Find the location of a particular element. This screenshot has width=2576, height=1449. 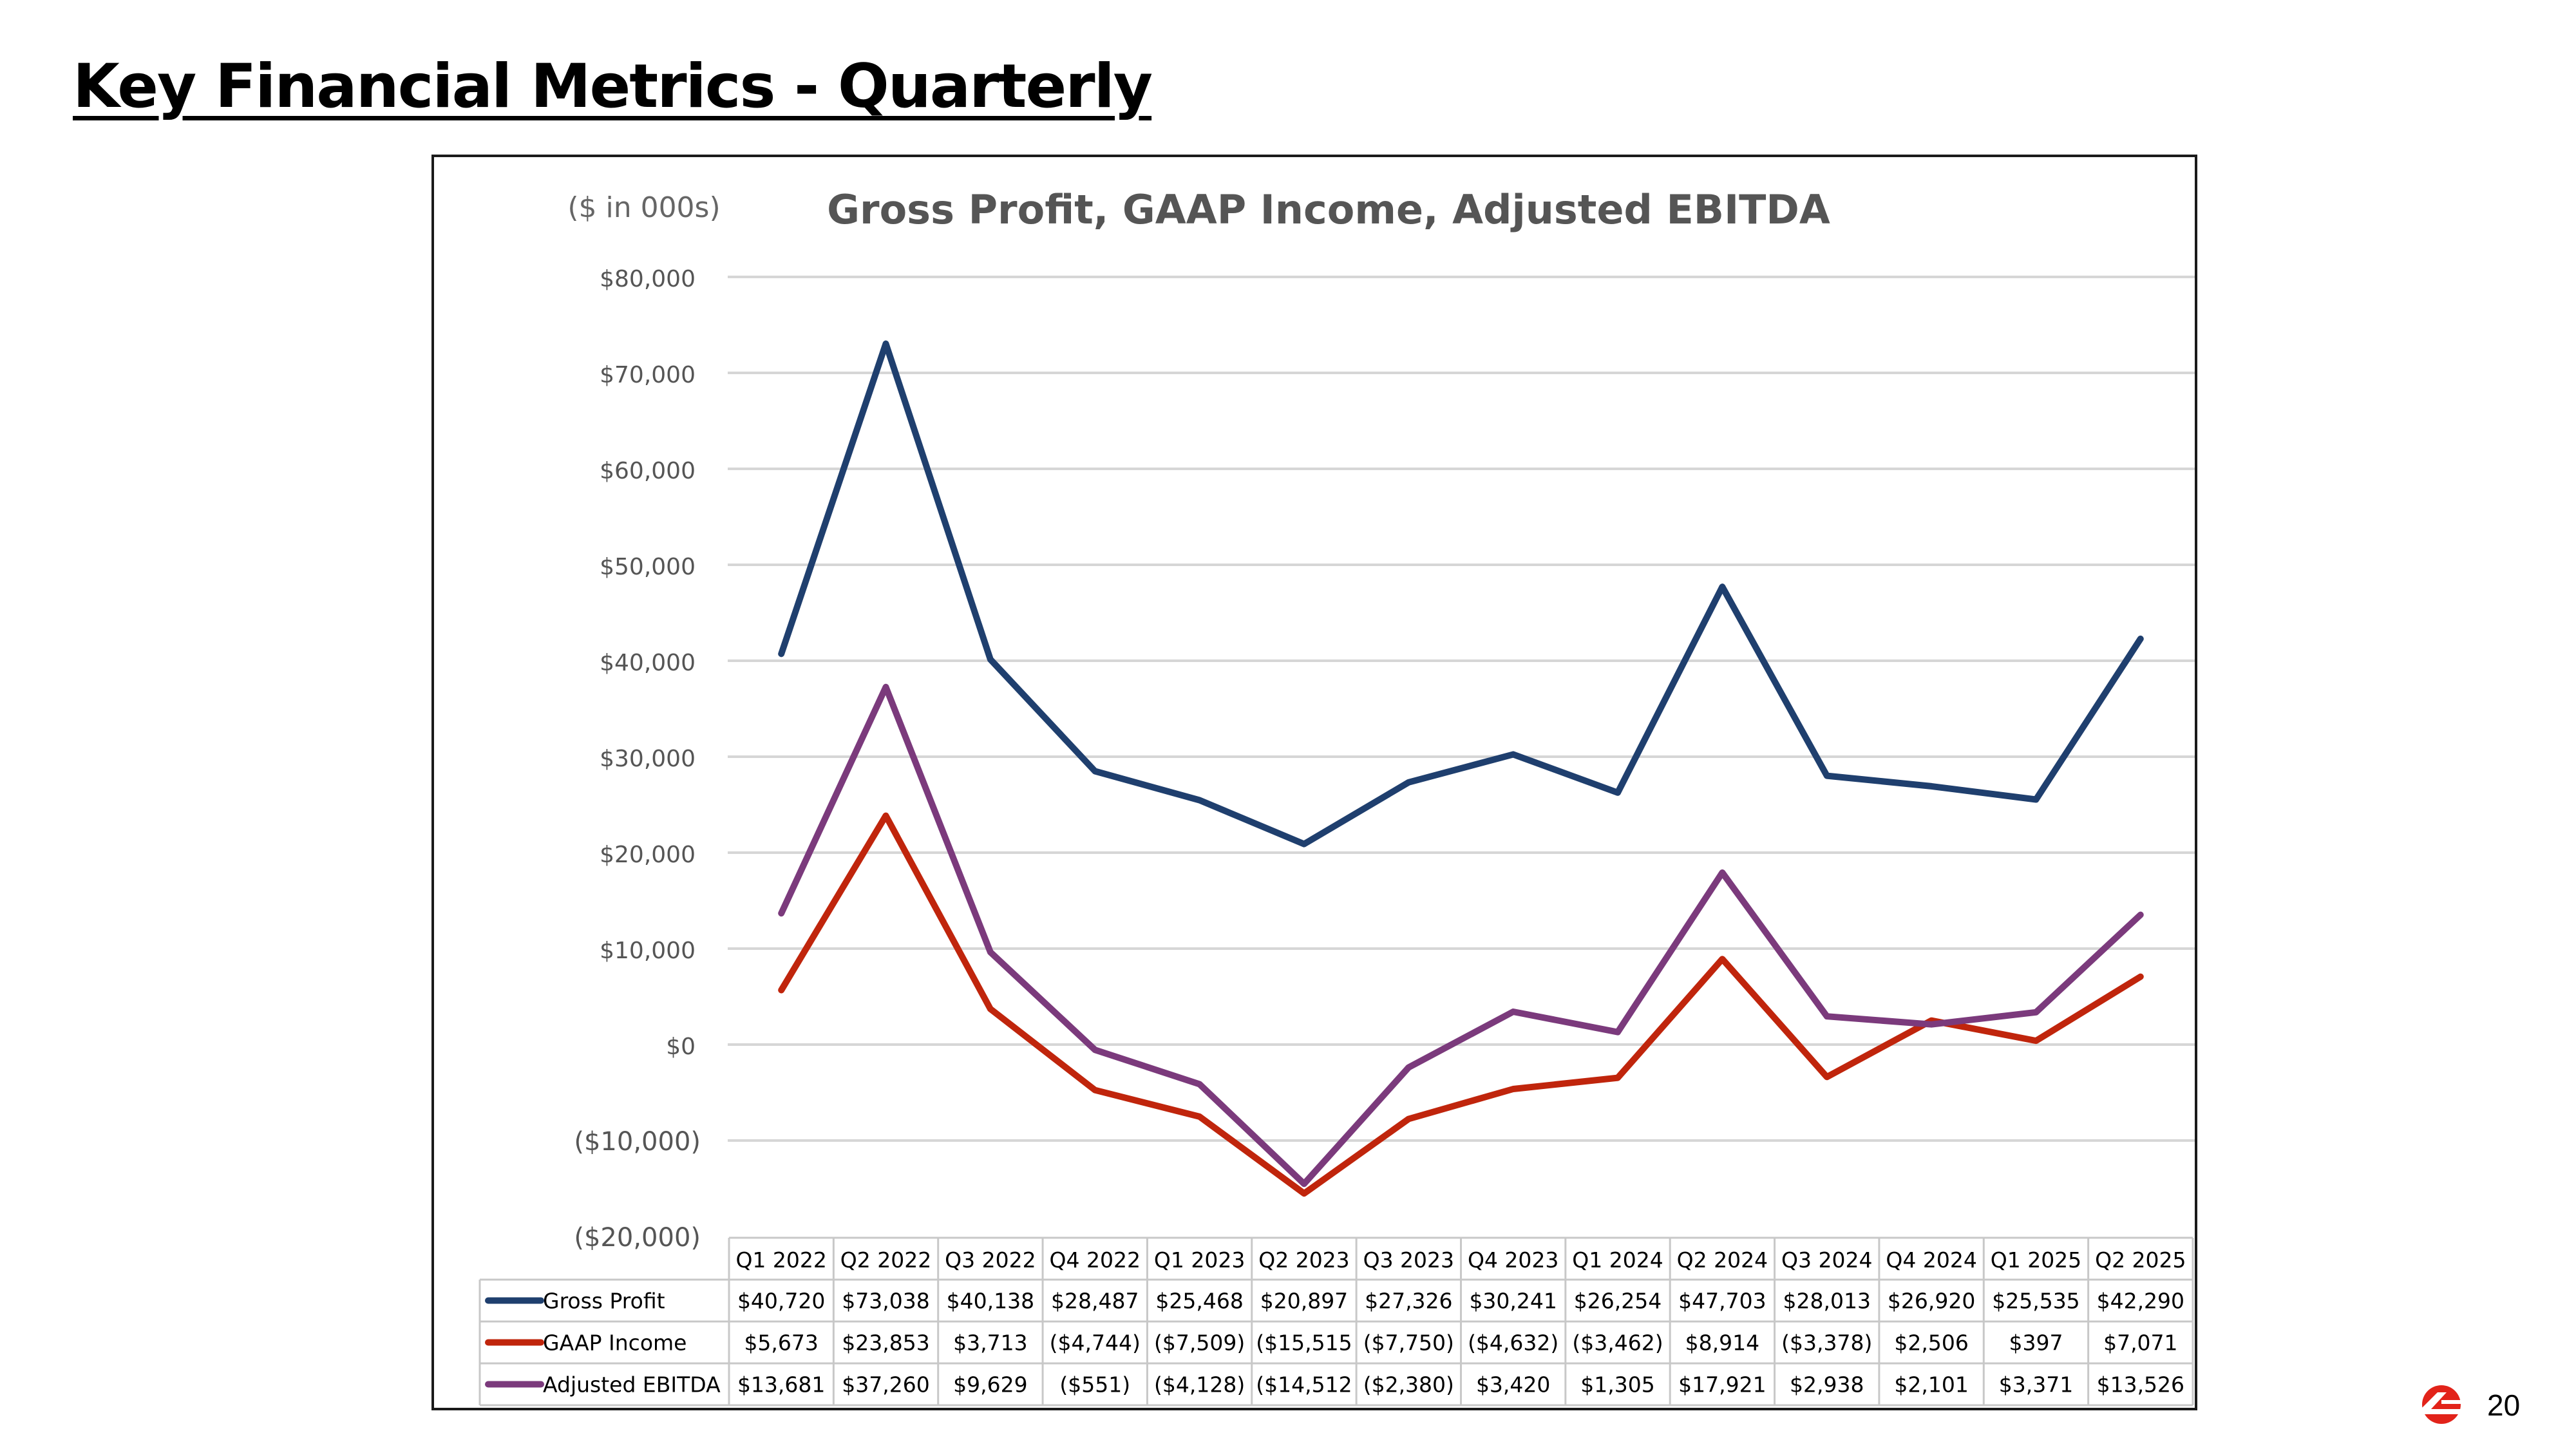

data-label: $73,038 is located at coordinates (885, 1301).